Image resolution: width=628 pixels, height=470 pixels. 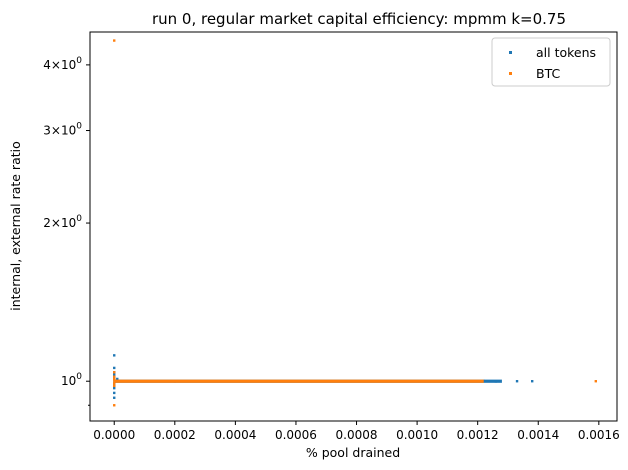 What do you see at coordinates (66, 231) in the screenshot?
I see `y-axis-ticks: 100 2×100 3×100 4×100` at bounding box center [66, 231].